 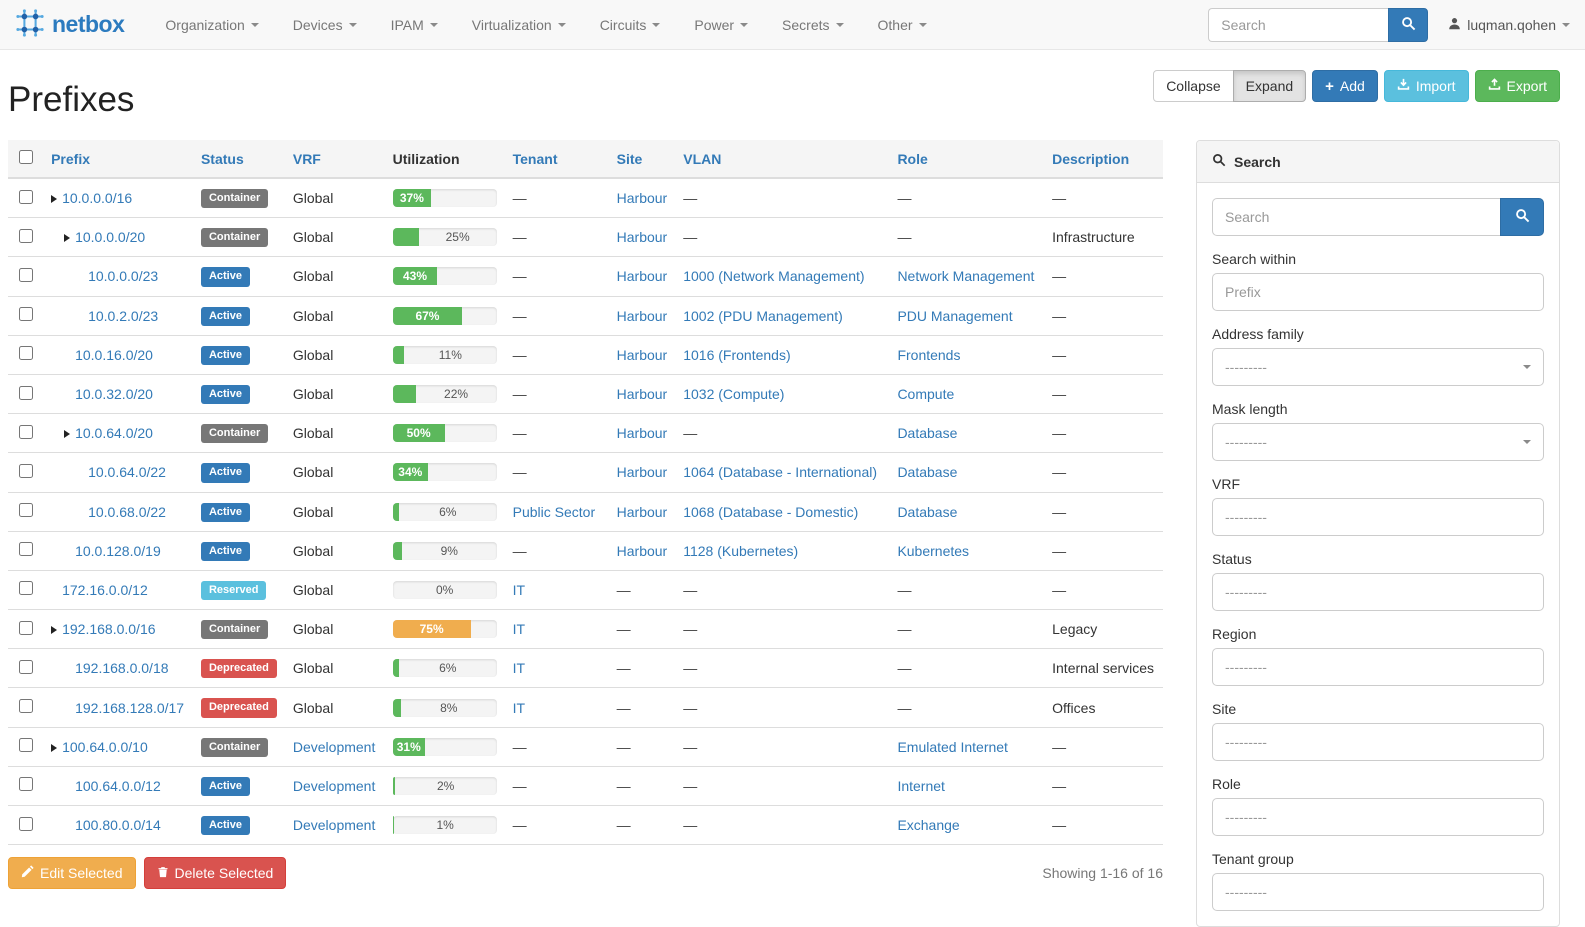 What do you see at coordinates (1329, 86) in the screenshot?
I see `plus-icon: +` at bounding box center [1329, 86].